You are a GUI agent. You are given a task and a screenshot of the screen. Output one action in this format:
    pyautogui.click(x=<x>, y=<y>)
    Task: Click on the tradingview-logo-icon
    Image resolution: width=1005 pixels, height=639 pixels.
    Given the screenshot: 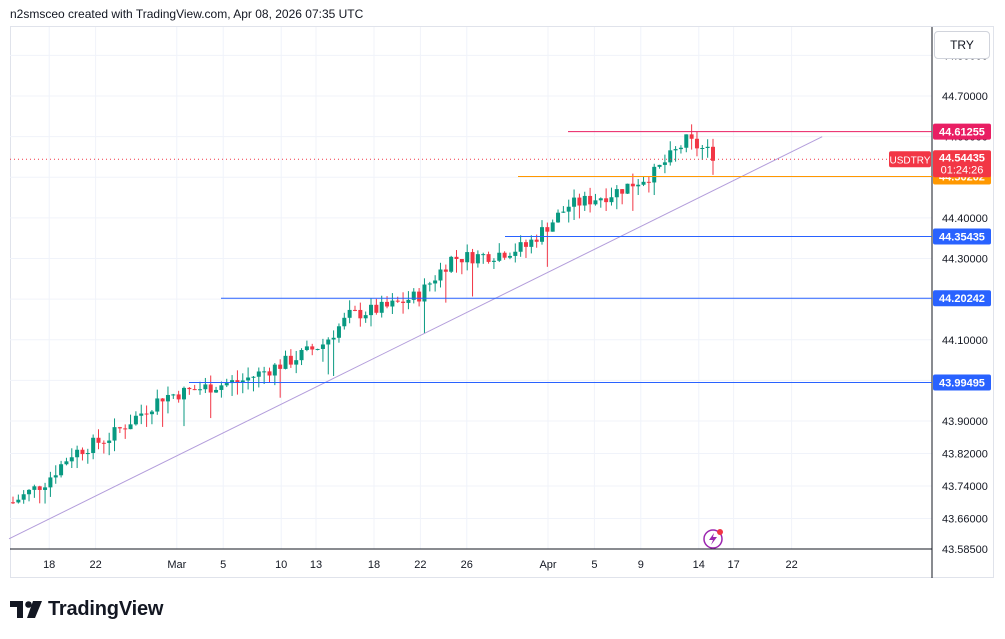 What is the action you would take?
    pyautogui.click(x=26, y=609)
    